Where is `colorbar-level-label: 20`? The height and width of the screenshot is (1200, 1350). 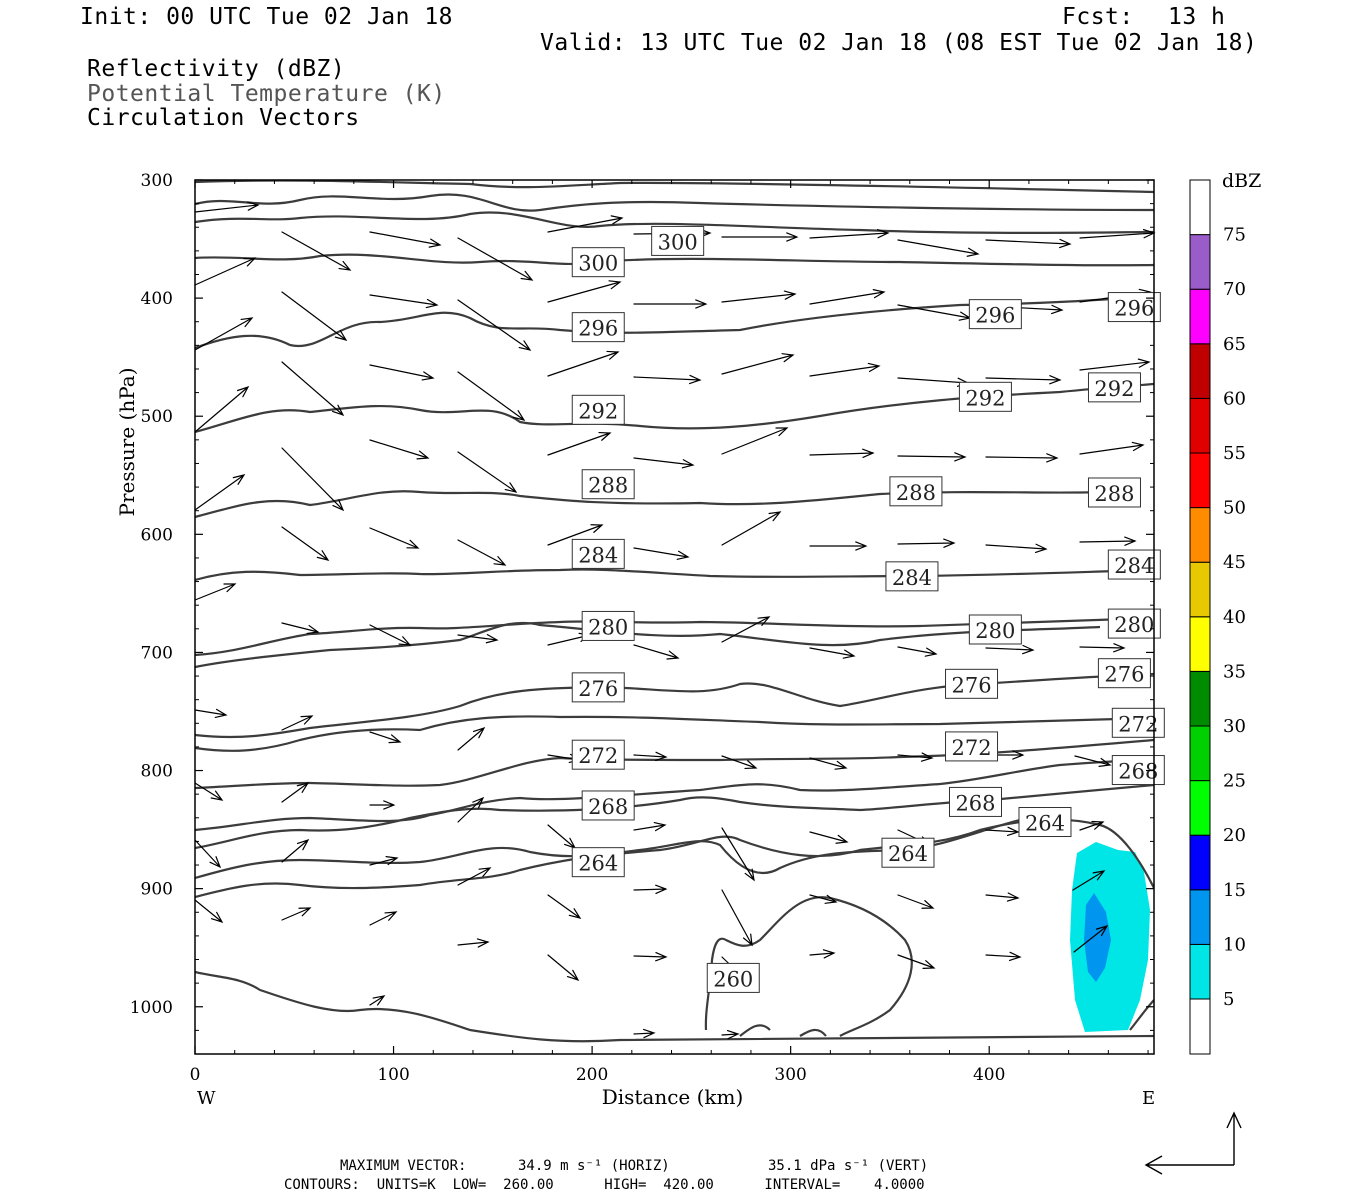
colorbar-level-label: 20 is located at coordinates (1234, 835).